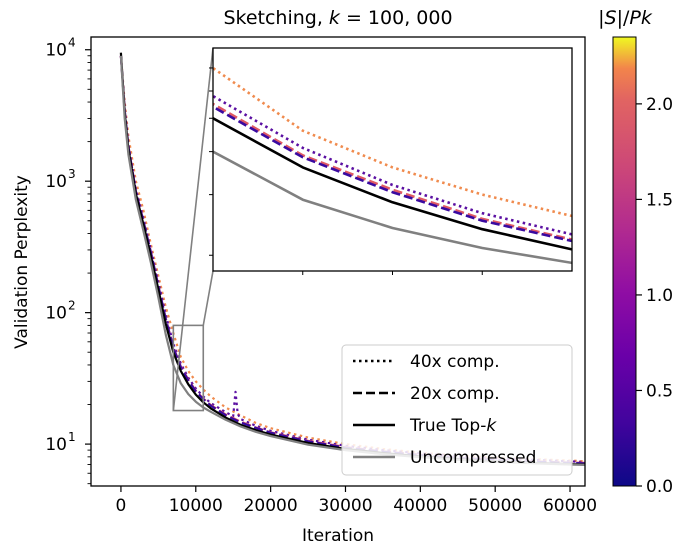 Image resolution: width=684 pixels, height=545 pixels. Describe the element at coordinates (659, 391) in the screenshot. I see `colorbar-tick-label: 0.5` at that location.